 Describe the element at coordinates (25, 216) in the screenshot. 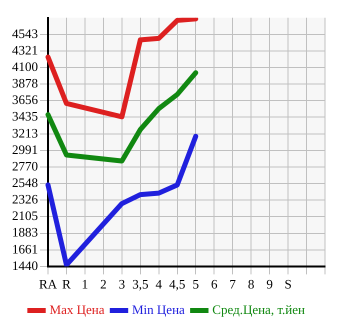

I see `y-tick-label: 2105` at that location.